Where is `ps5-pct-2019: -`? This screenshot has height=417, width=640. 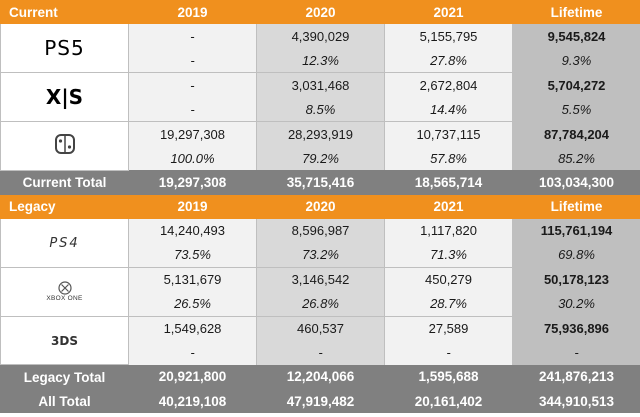
ps5-pct-2019: - is located at coordinates (192, 60).